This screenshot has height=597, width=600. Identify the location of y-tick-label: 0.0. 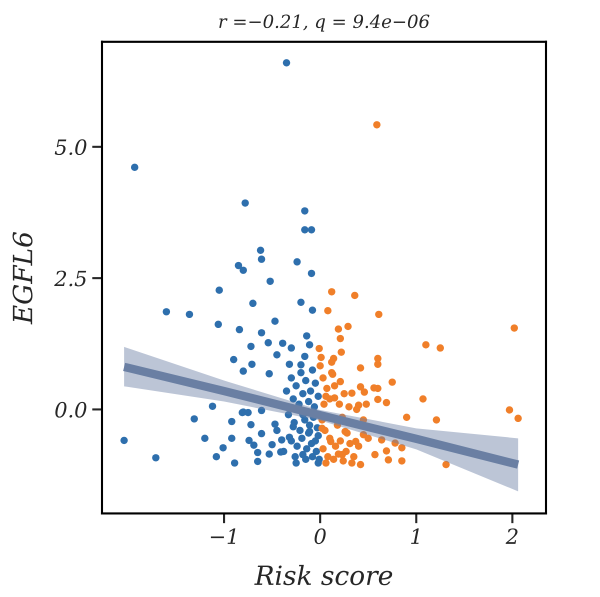
(70, 410).